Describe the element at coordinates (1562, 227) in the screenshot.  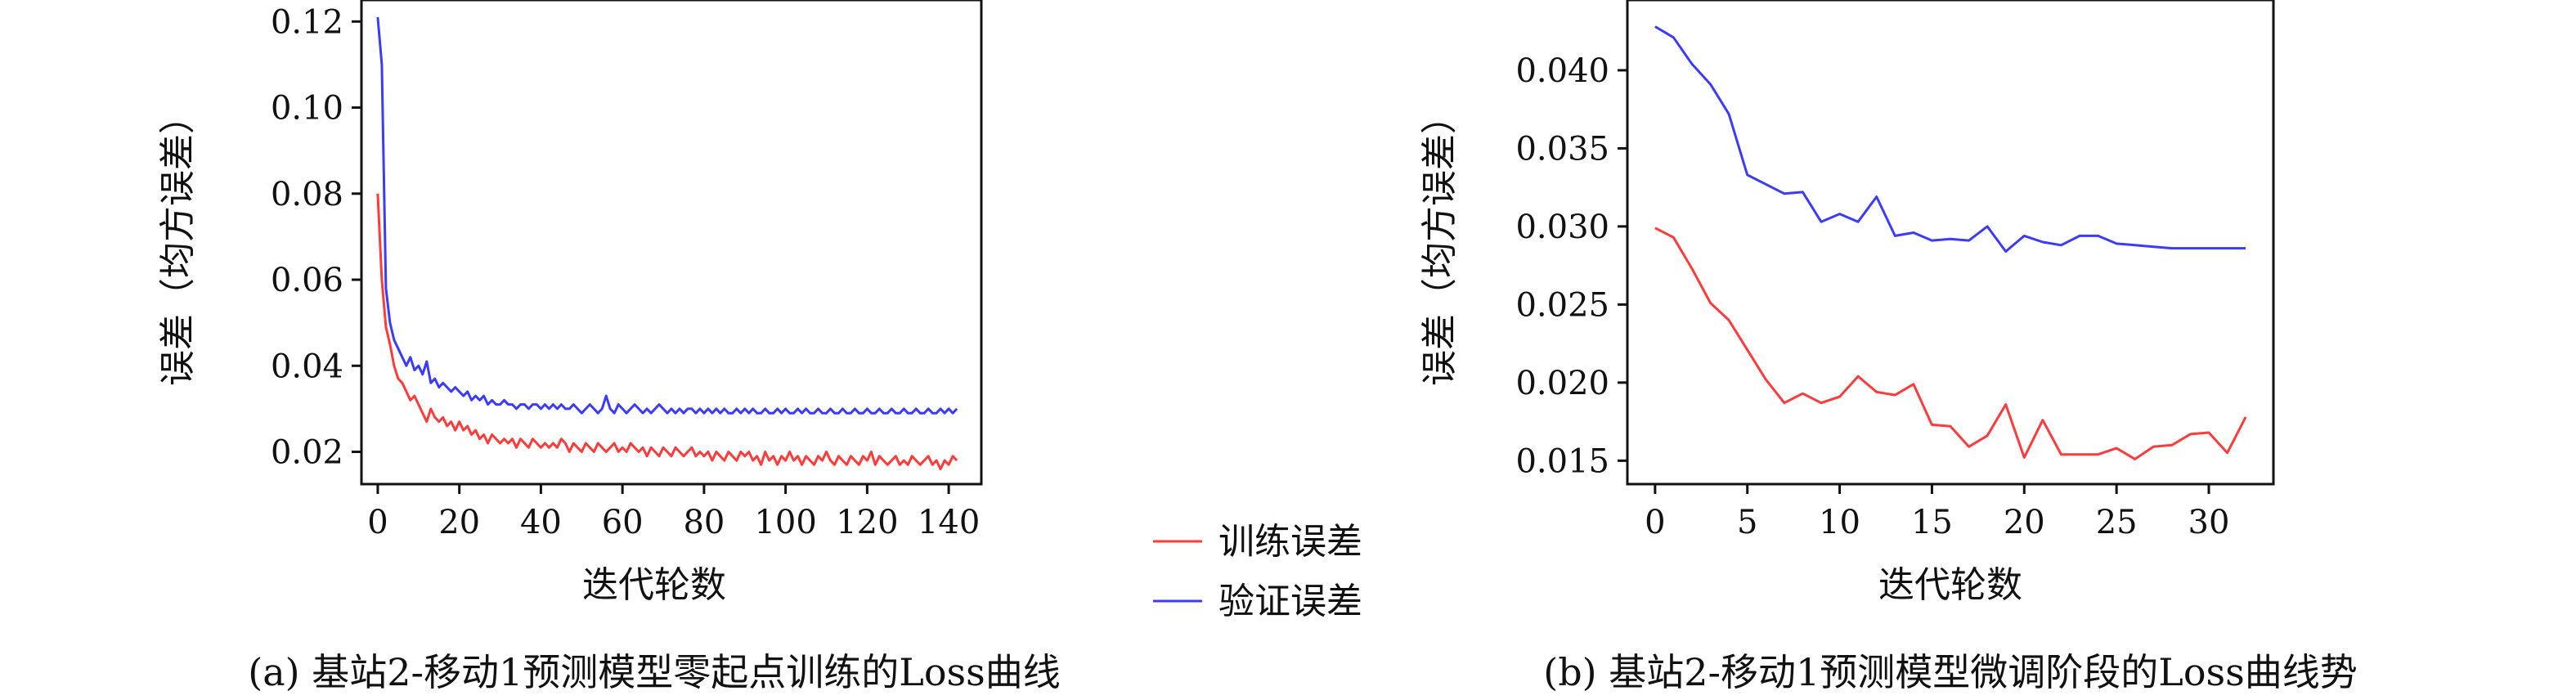
I see `y-tick-label: 0.030` at that location.